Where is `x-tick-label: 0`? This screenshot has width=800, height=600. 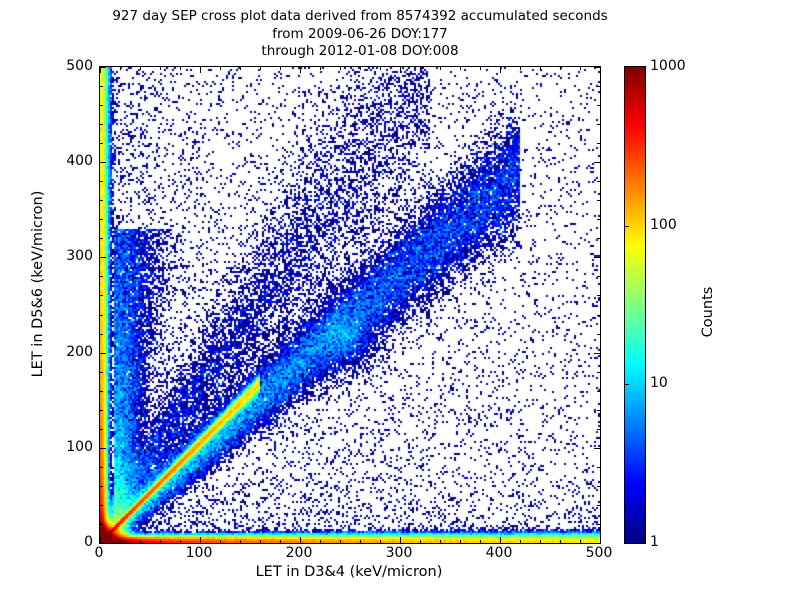
x-tick-label: 0 is located at coordinates (99, 553).